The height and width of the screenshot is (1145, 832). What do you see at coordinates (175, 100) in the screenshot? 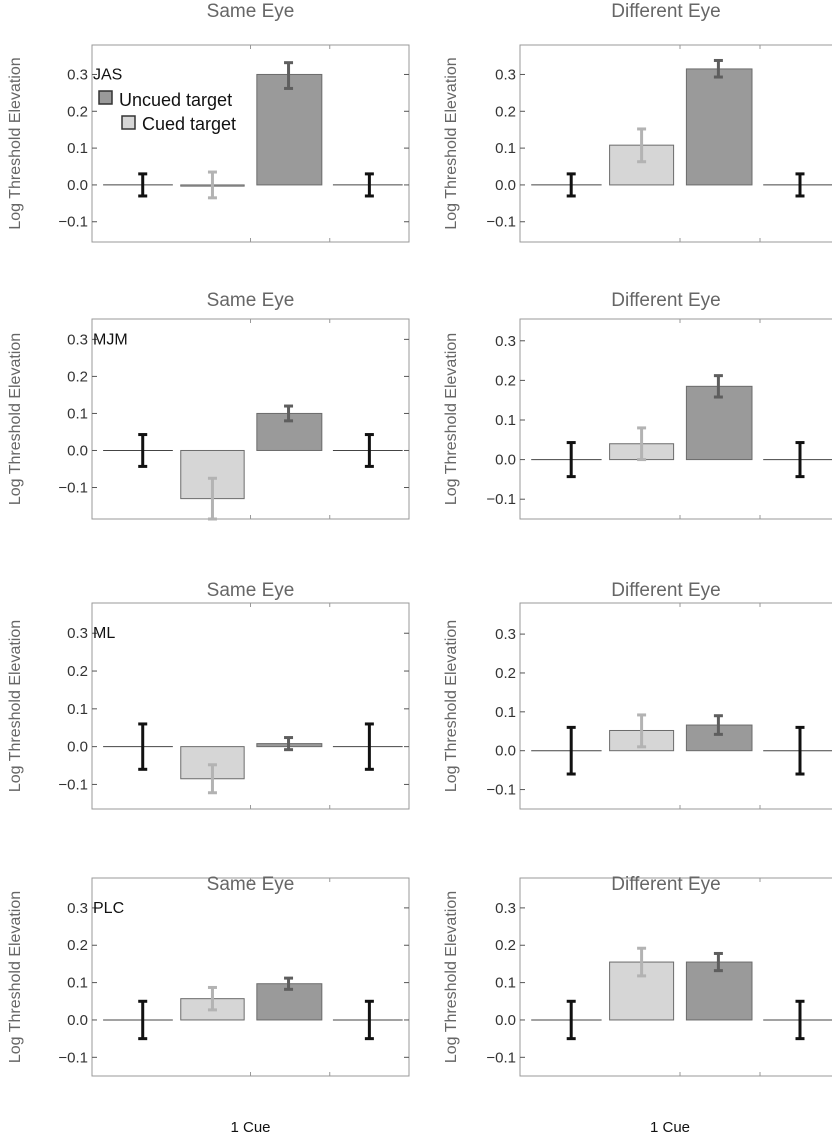
I see `legend-label: Uncued target` at bounding box center [175, 100].